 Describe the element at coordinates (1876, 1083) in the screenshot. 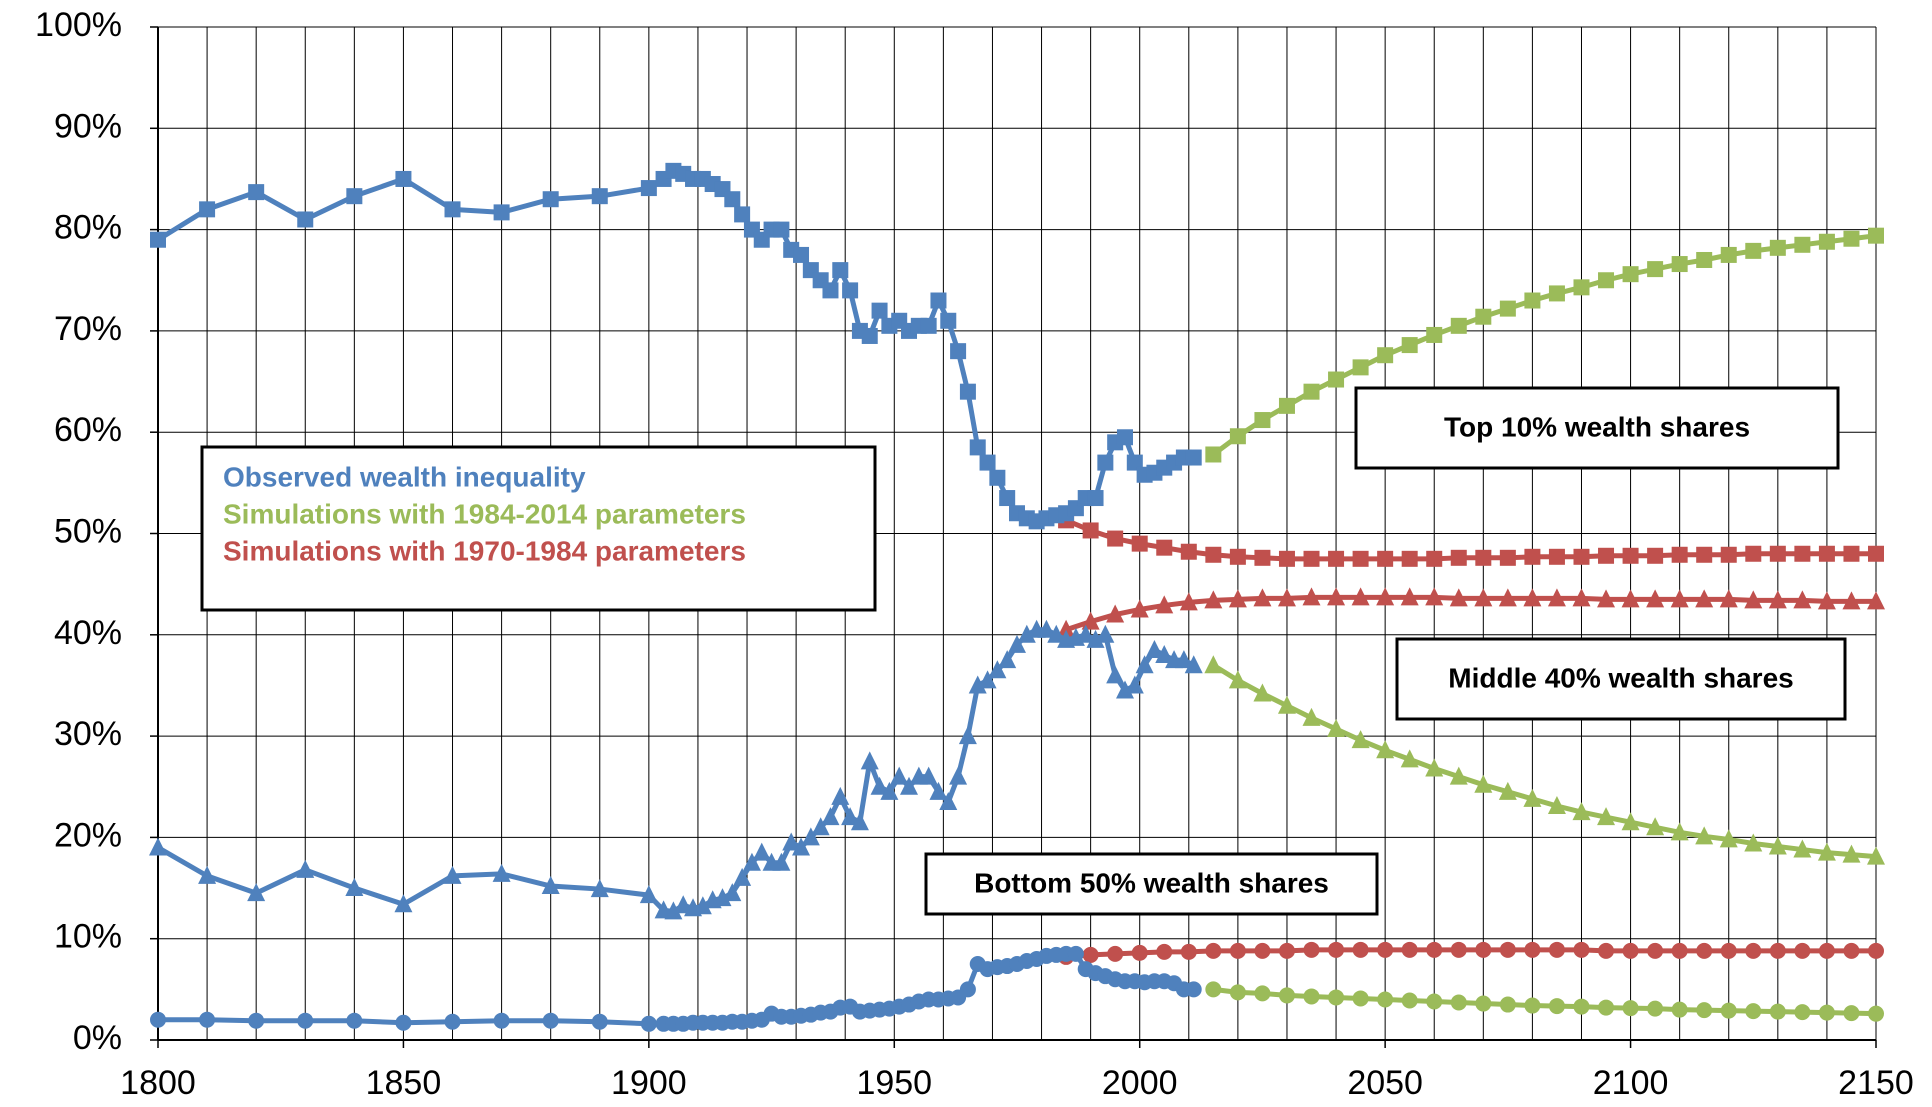

I see `x-tick-label: 2150` at that location.